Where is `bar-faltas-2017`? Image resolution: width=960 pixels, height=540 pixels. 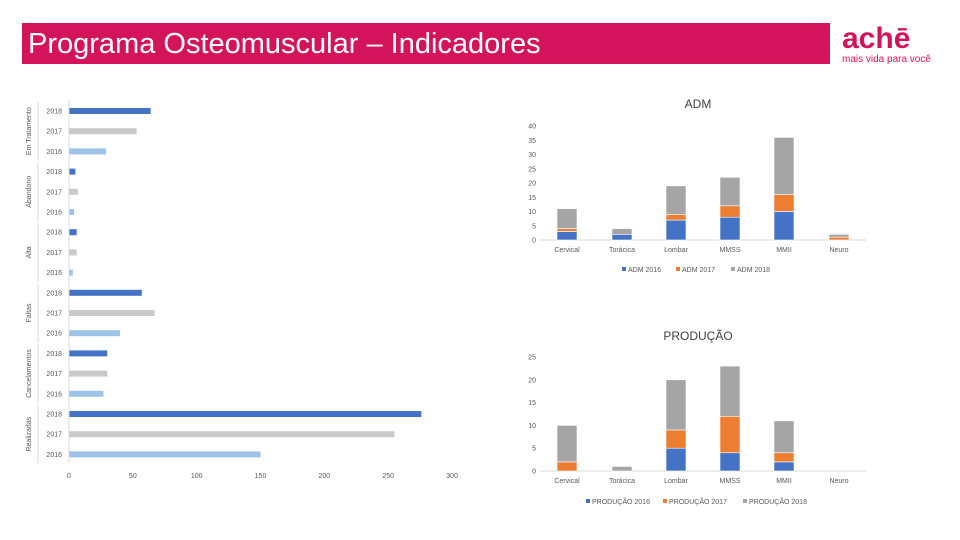
bar-faltas-2017 is located at coordinates (112, 313).